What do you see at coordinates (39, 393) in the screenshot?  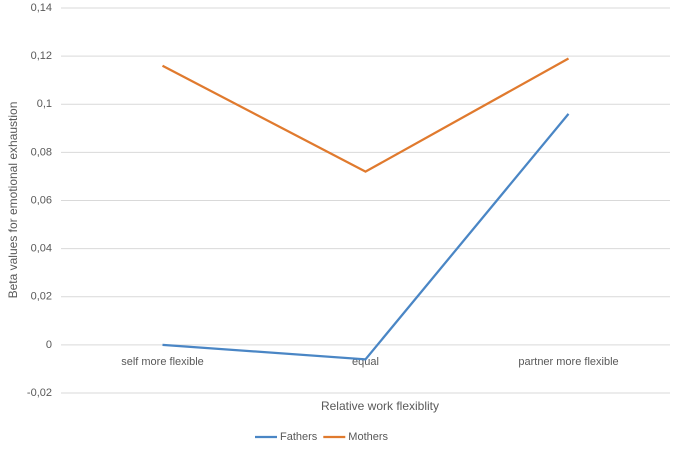 I see `y-tick-label: -0,02` at bounding box center [39, 393].